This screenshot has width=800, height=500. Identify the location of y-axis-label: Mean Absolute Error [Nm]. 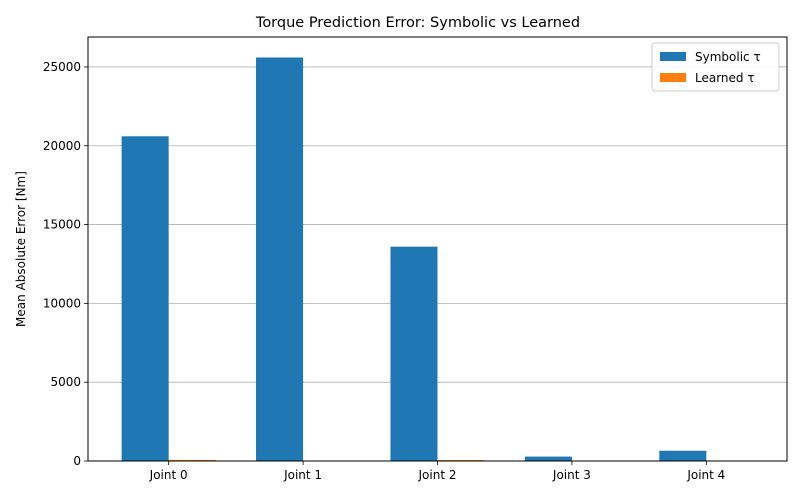
(21, 249).